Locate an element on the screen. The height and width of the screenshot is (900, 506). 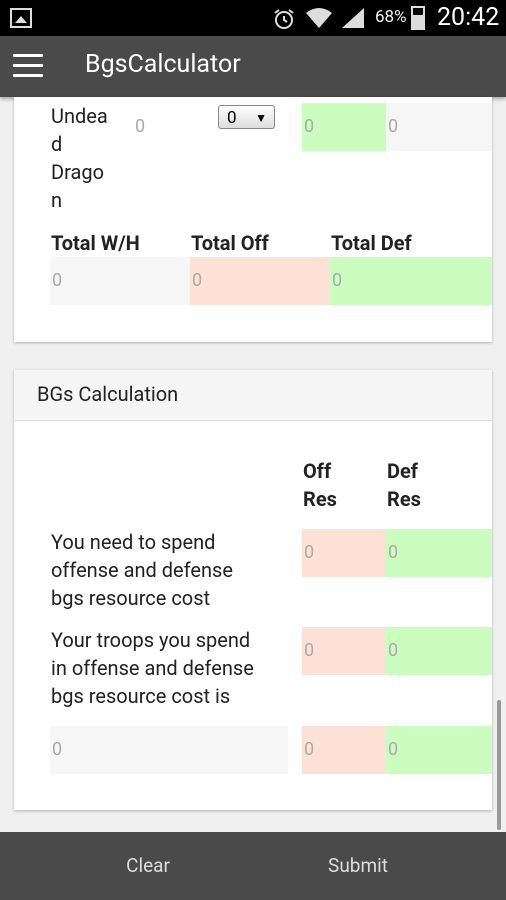
total-def-value: 0 is located at coordinates (411, 281).